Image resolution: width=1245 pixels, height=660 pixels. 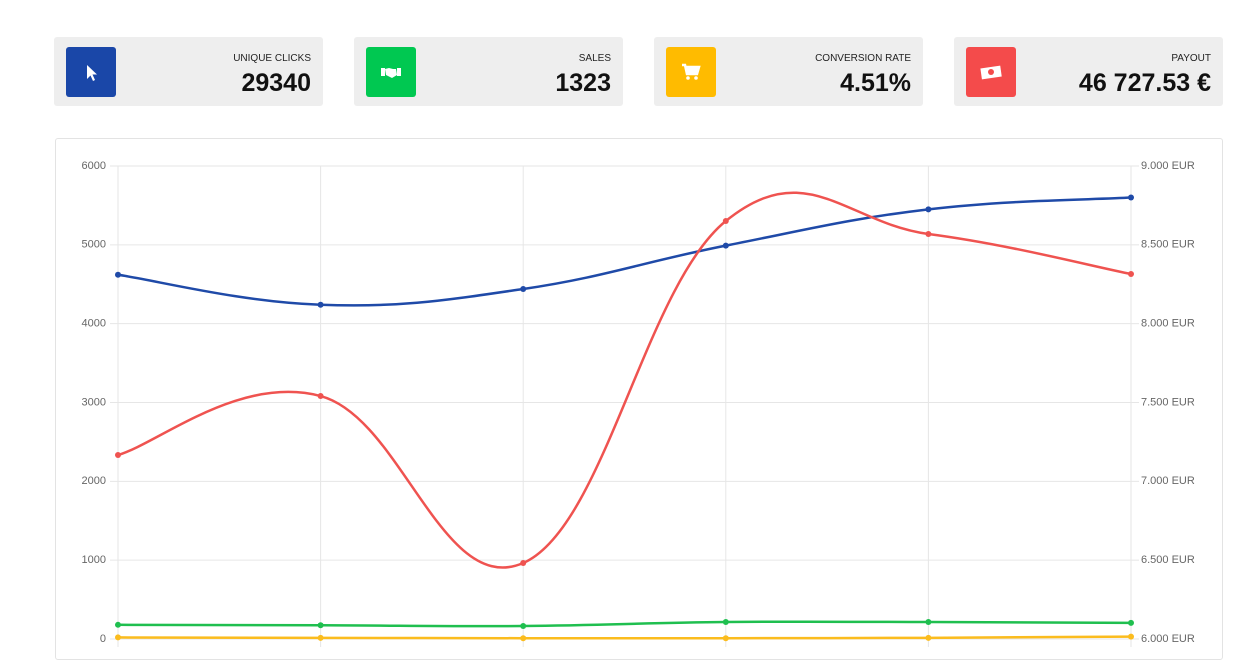 I want to click on card-label: SALES, so click(x=594, y=58).